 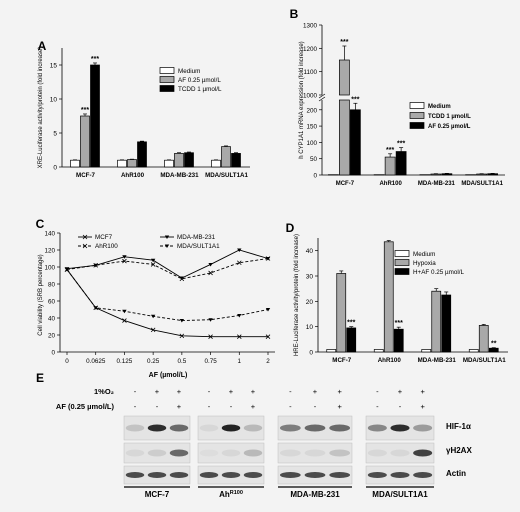 I want to click on panel-c-y-tick-label: 20, so click(x=52, y=336).